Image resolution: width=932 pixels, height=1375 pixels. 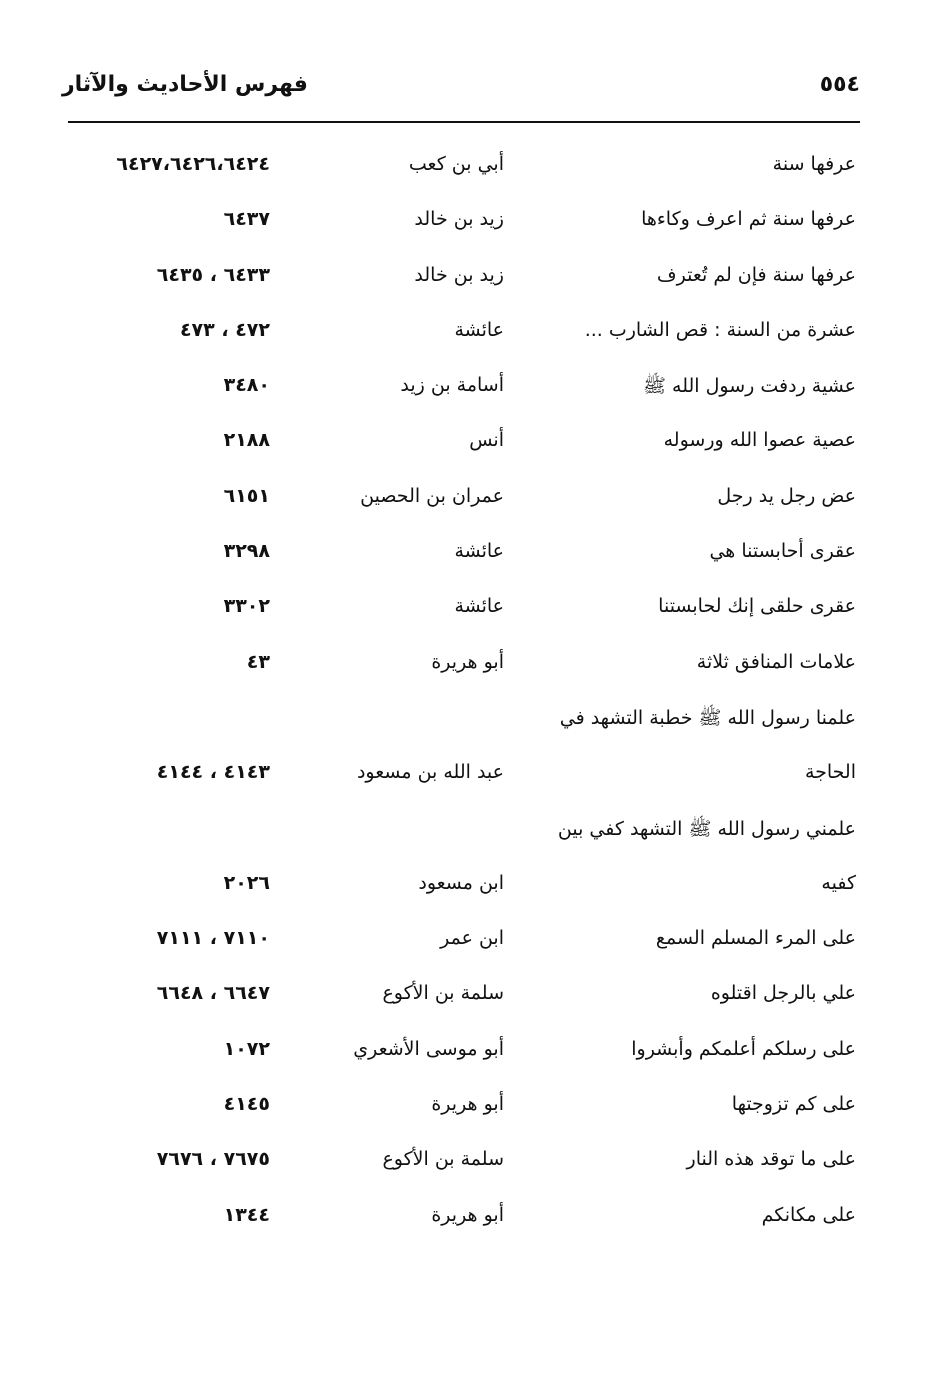 I want to click on entry-refs: ٢٠٢٦, so click(x=246, y=882).